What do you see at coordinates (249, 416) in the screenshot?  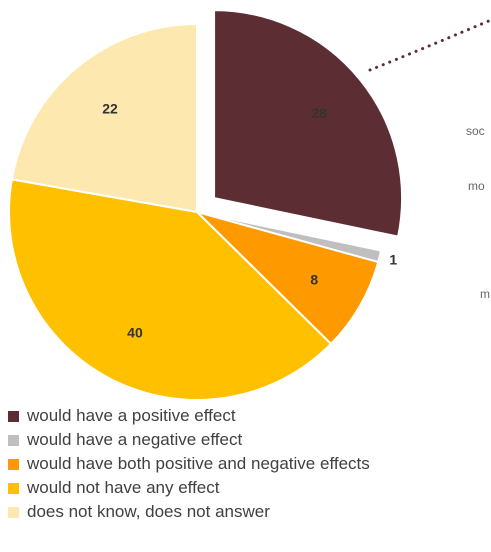 I see `legend-item-positive: would have a positive effect` at bounding box center [249, 416].